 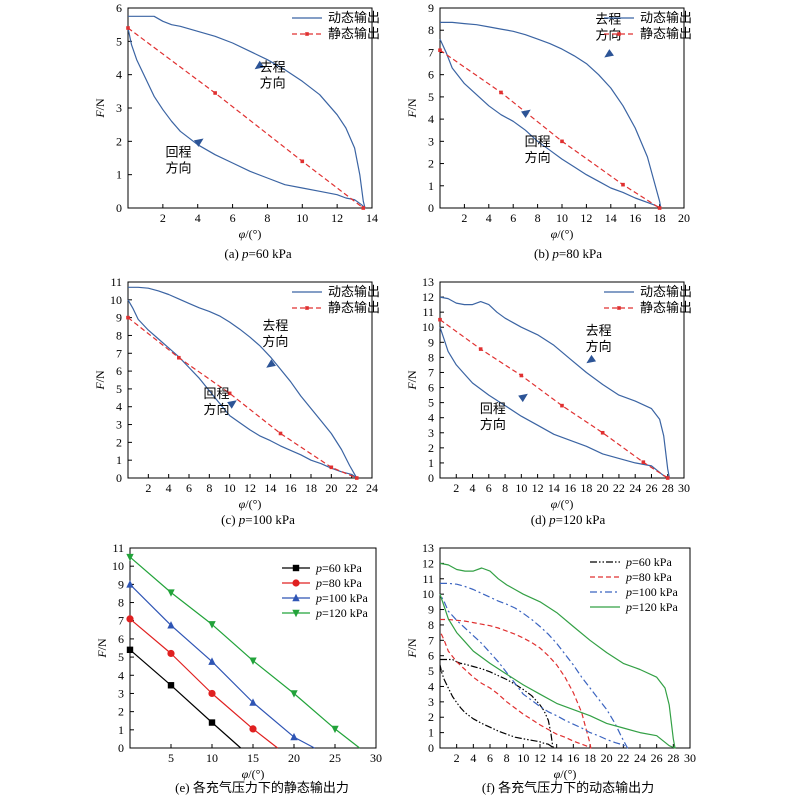 I want to click on legend-marker-p80, so click(x=296, y=583).